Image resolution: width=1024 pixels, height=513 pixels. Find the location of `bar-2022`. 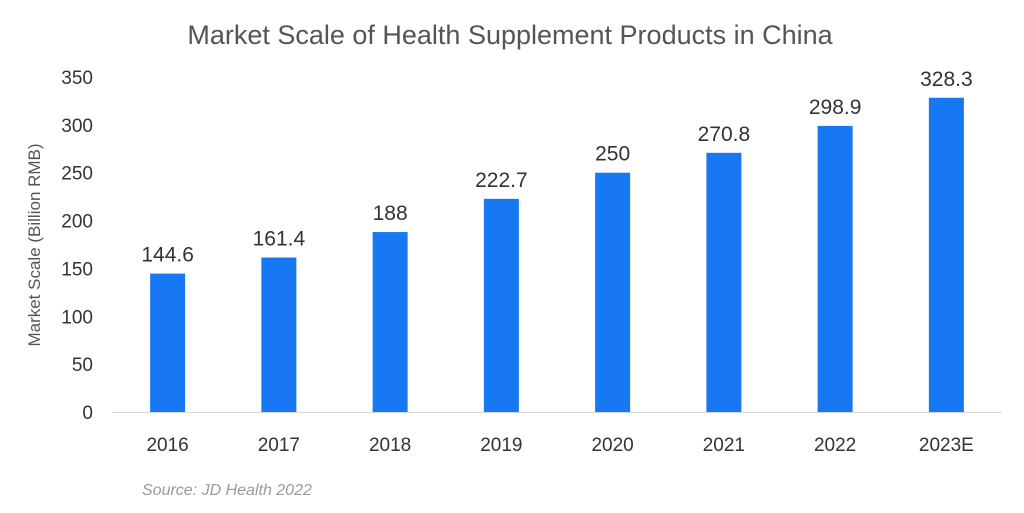

bar-2022 is located at coordinates (835, 268).